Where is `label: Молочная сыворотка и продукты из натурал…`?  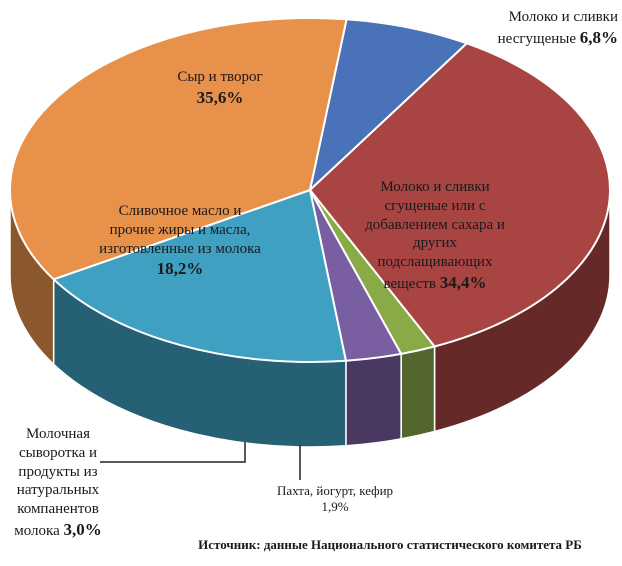
label: Молочная сыворотка и продукты из натурал… is located at coordinates (58, 483).